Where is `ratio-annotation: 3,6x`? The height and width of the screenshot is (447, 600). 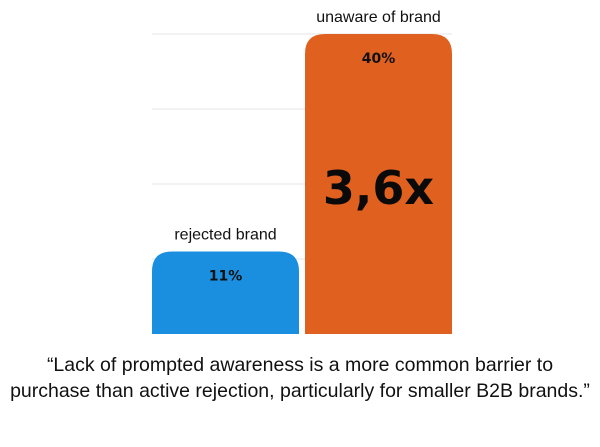
ratio-annotation: 3,6x is located at coordinates (378, 188).